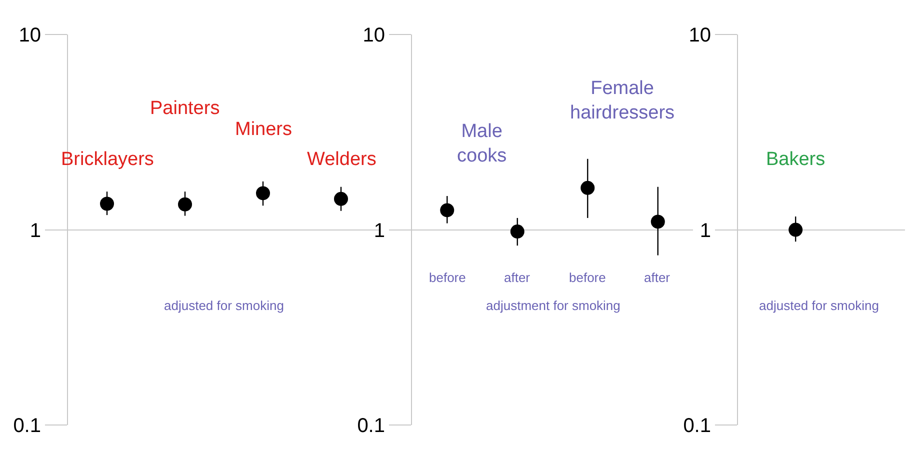 The width and height of the screenshot is (923, 454). I want to click on annotation: adjustment for smoking, so click(553, 305).